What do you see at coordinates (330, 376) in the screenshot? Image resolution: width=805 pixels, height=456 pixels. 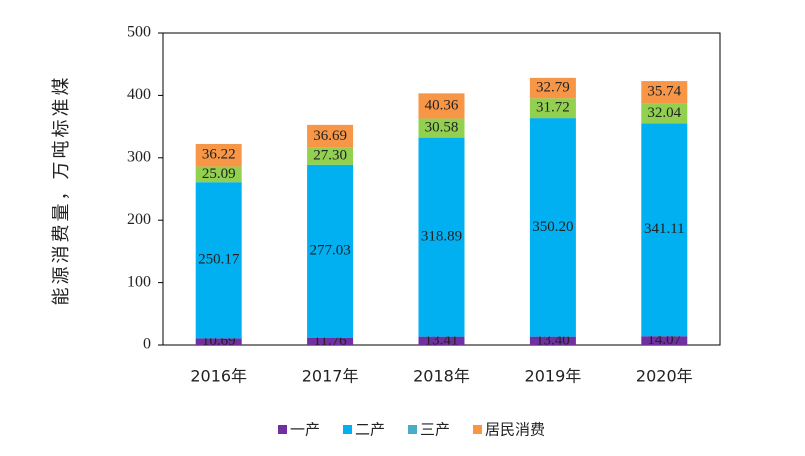 I see `x-tick-label: 2017年` at bounding box center [330, 376].